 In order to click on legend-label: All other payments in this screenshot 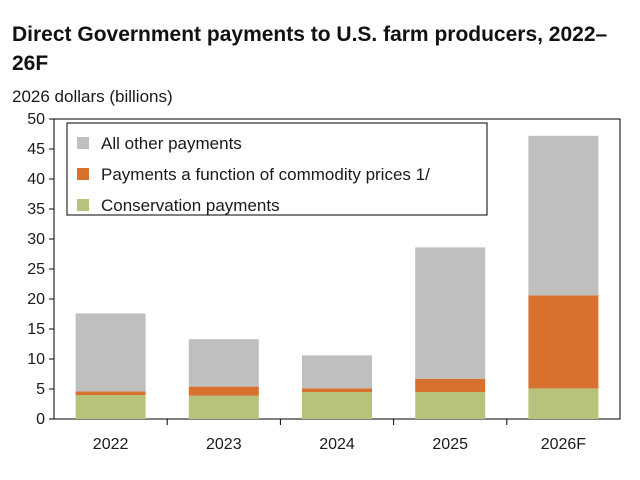, I will do `click(171, 143)`.